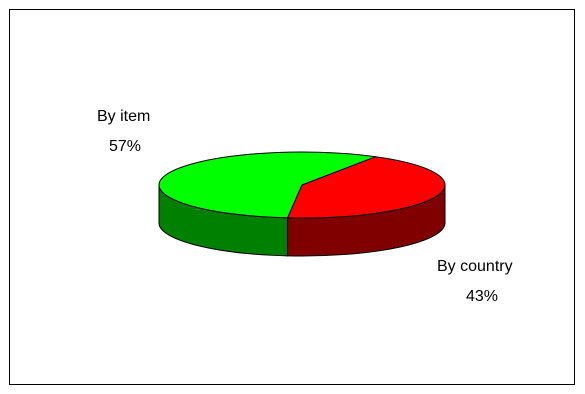  Describe the element at coordinates (475, 266) in the screenshot. I see `slice-label-by-country: By country` at that location.